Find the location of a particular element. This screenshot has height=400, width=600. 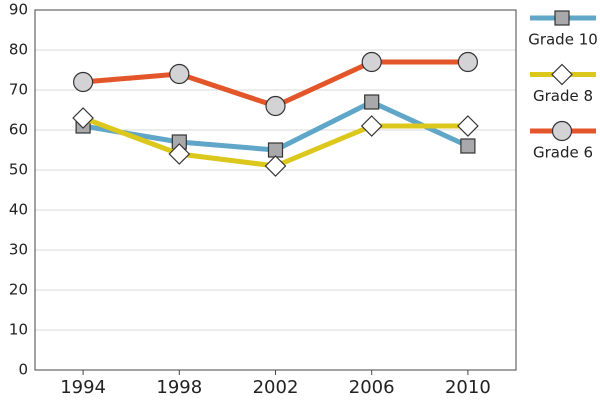

legend-label: Grade 10 is located at coordinates (563, 40).